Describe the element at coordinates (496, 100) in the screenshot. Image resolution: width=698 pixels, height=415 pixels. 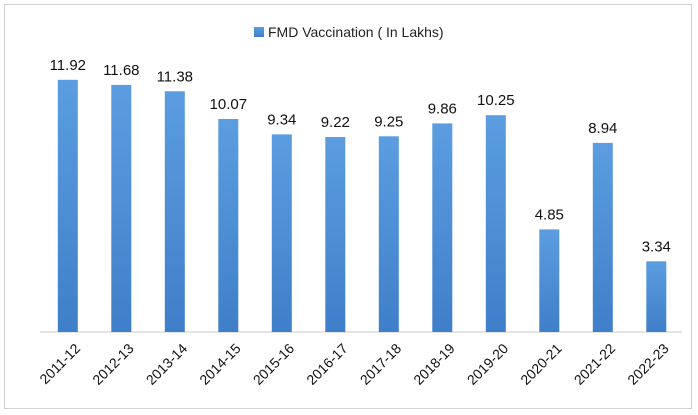
I see `value-label-2019-20: 10.25` at that location.